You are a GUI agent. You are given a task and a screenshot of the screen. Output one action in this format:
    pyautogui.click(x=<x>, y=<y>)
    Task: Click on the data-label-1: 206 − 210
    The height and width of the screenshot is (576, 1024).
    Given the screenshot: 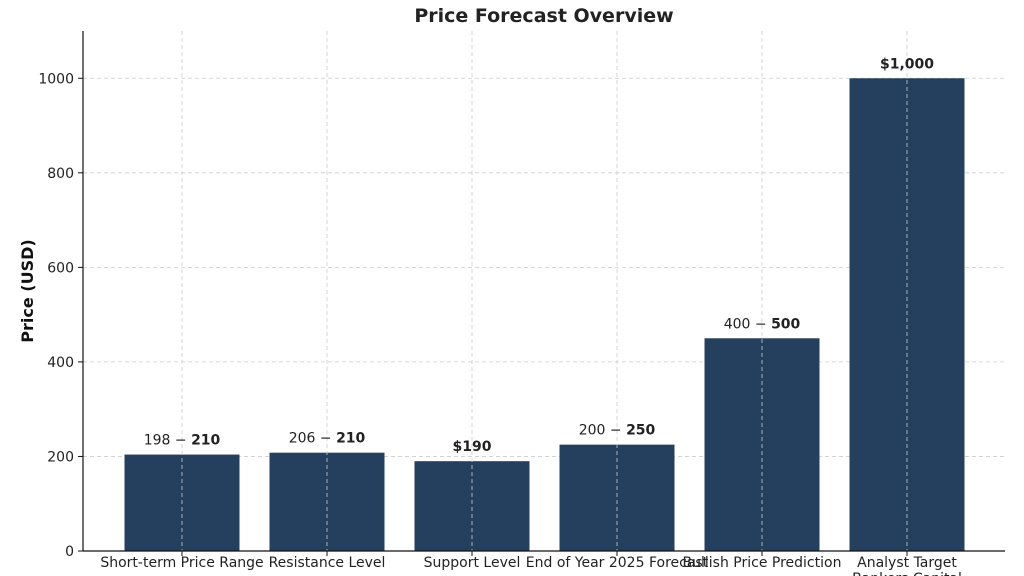 What is the action you would take?
    pyautogui.click(x=327, y=439)
    